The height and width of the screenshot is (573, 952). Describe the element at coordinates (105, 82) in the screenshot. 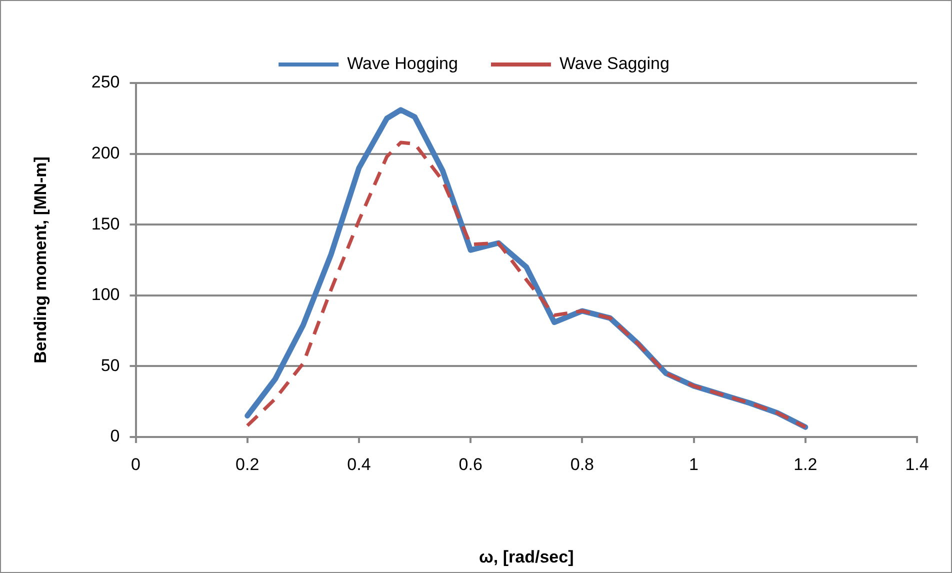

I see `y-tick-label: 250` at that location.